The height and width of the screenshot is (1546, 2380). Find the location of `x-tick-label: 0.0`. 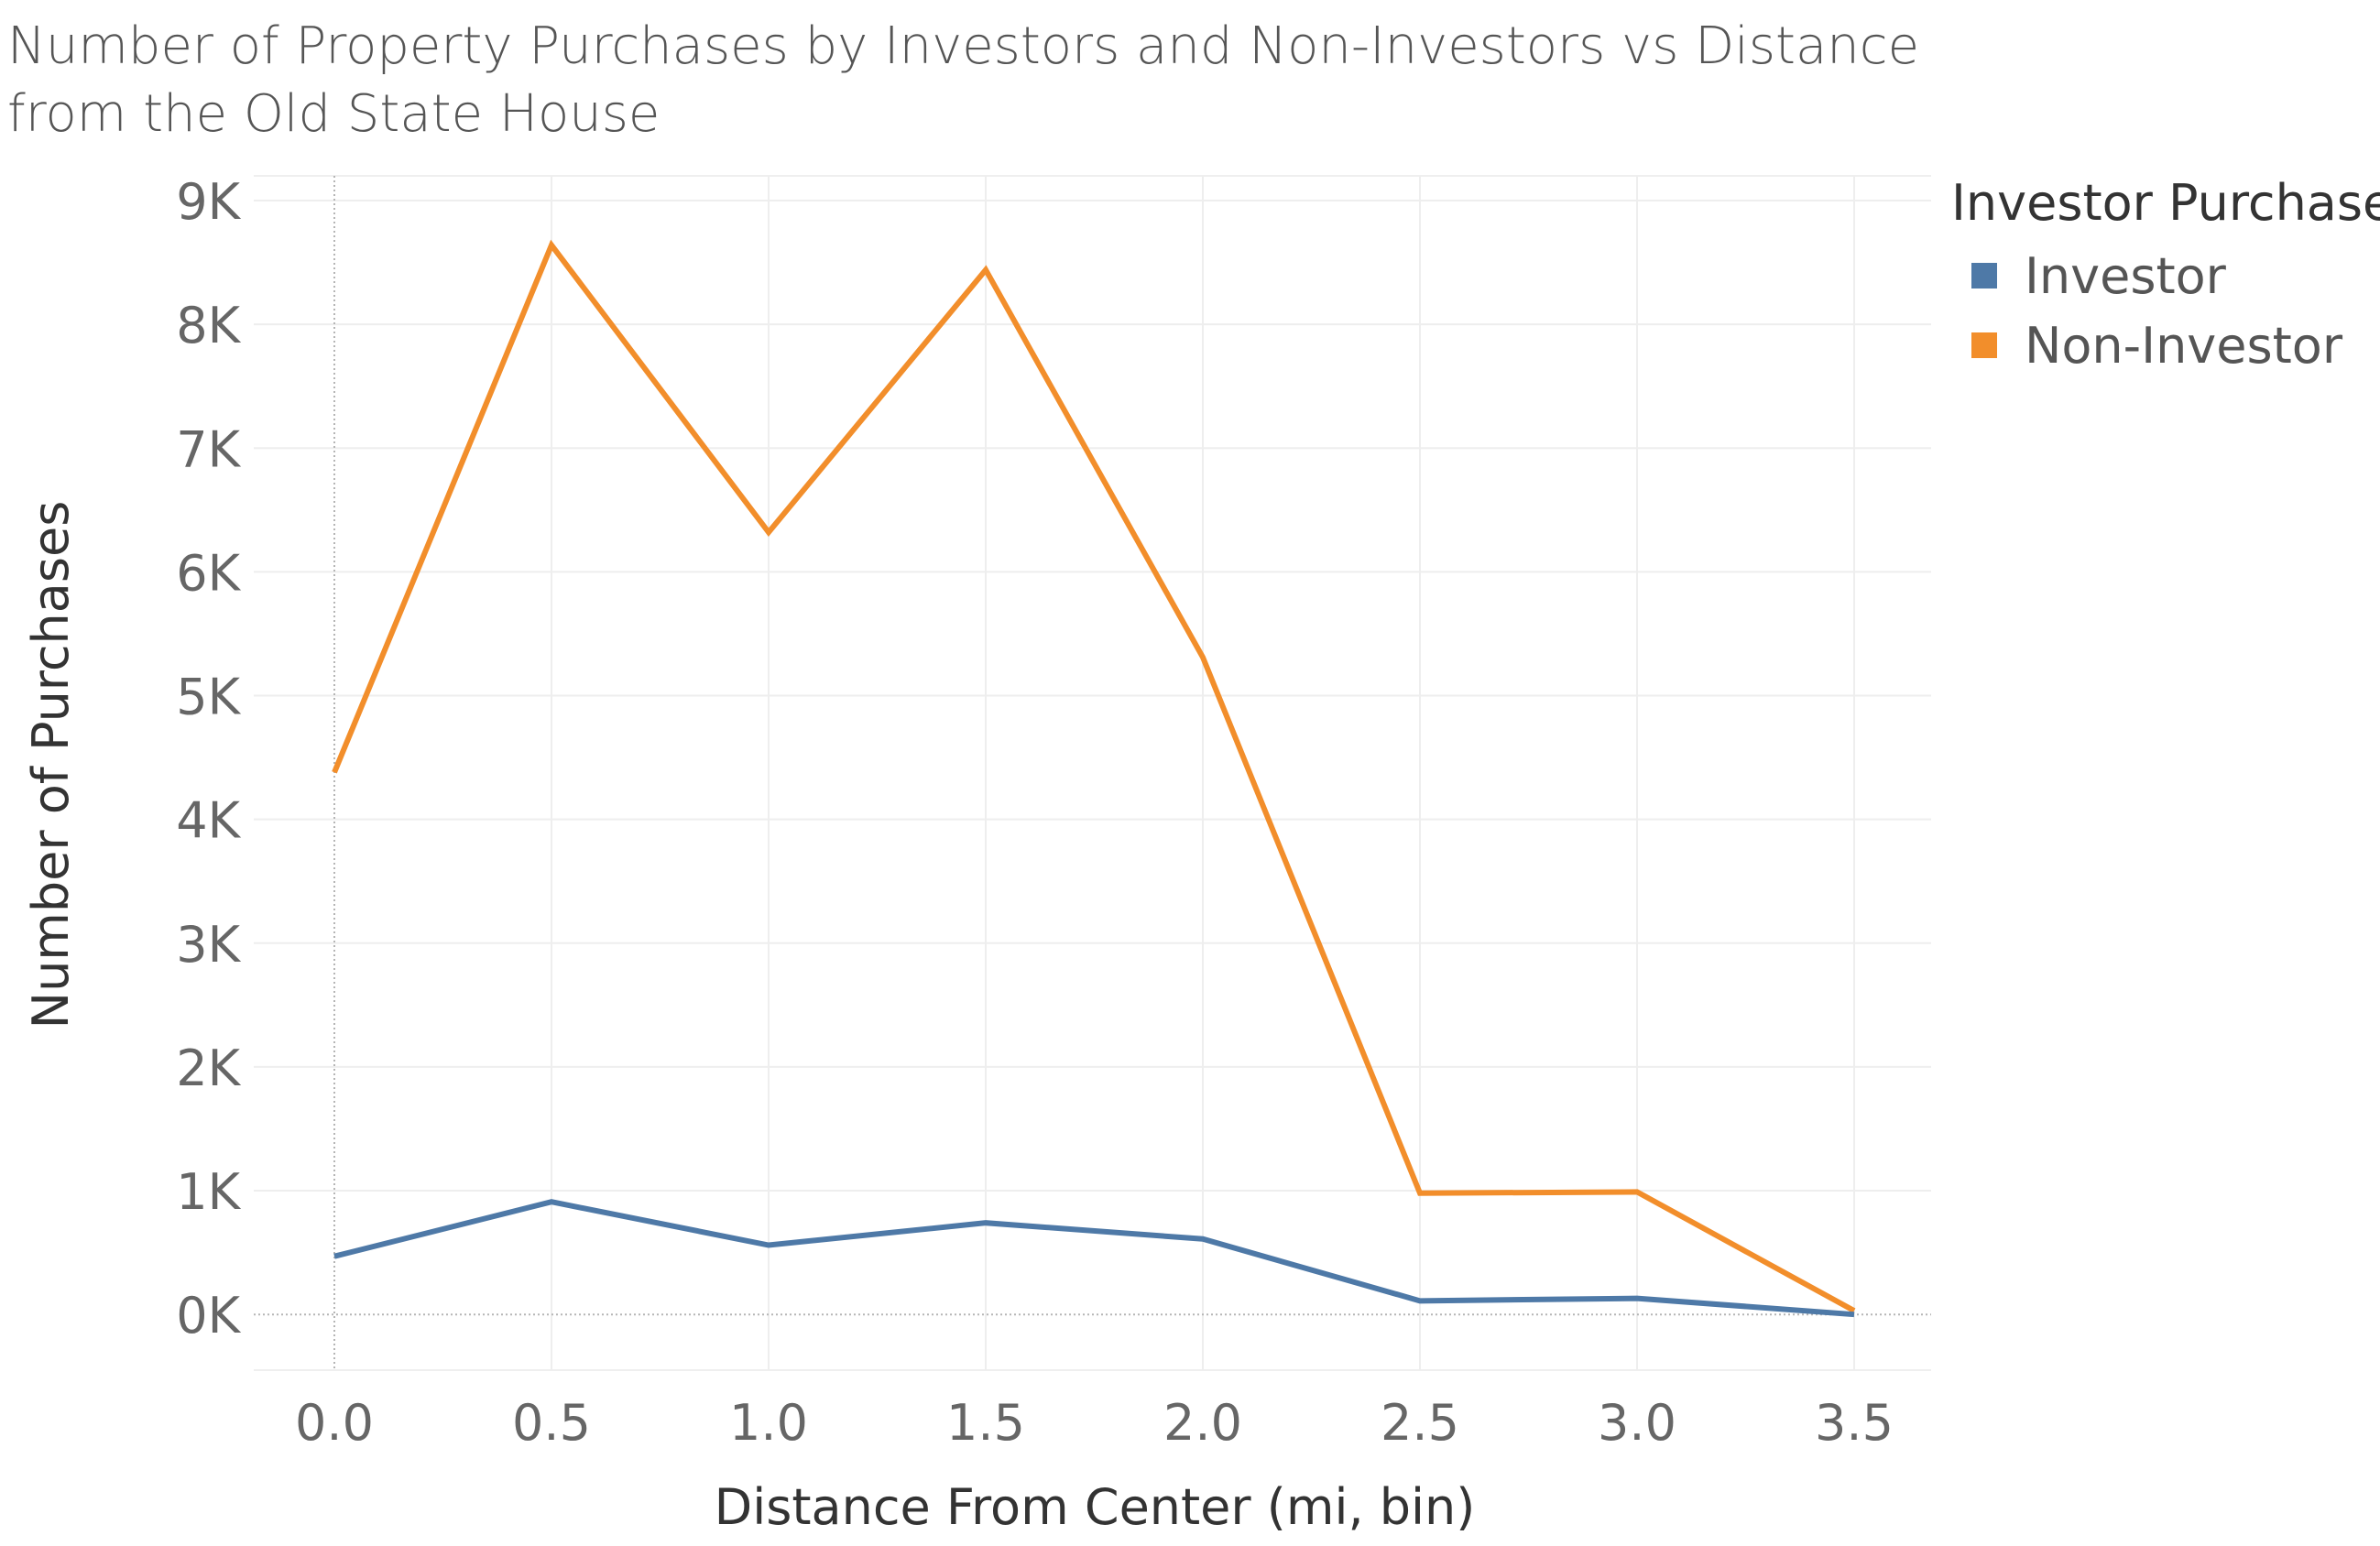

x-tick-label: 0.0 is located at coordinates (334, 1423).